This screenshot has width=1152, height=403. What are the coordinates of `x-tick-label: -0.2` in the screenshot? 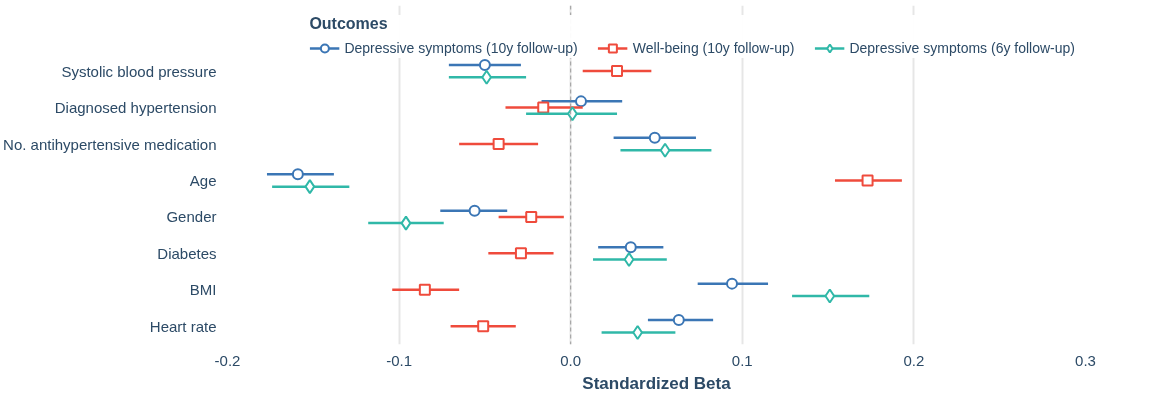 It's located at (227, 360).